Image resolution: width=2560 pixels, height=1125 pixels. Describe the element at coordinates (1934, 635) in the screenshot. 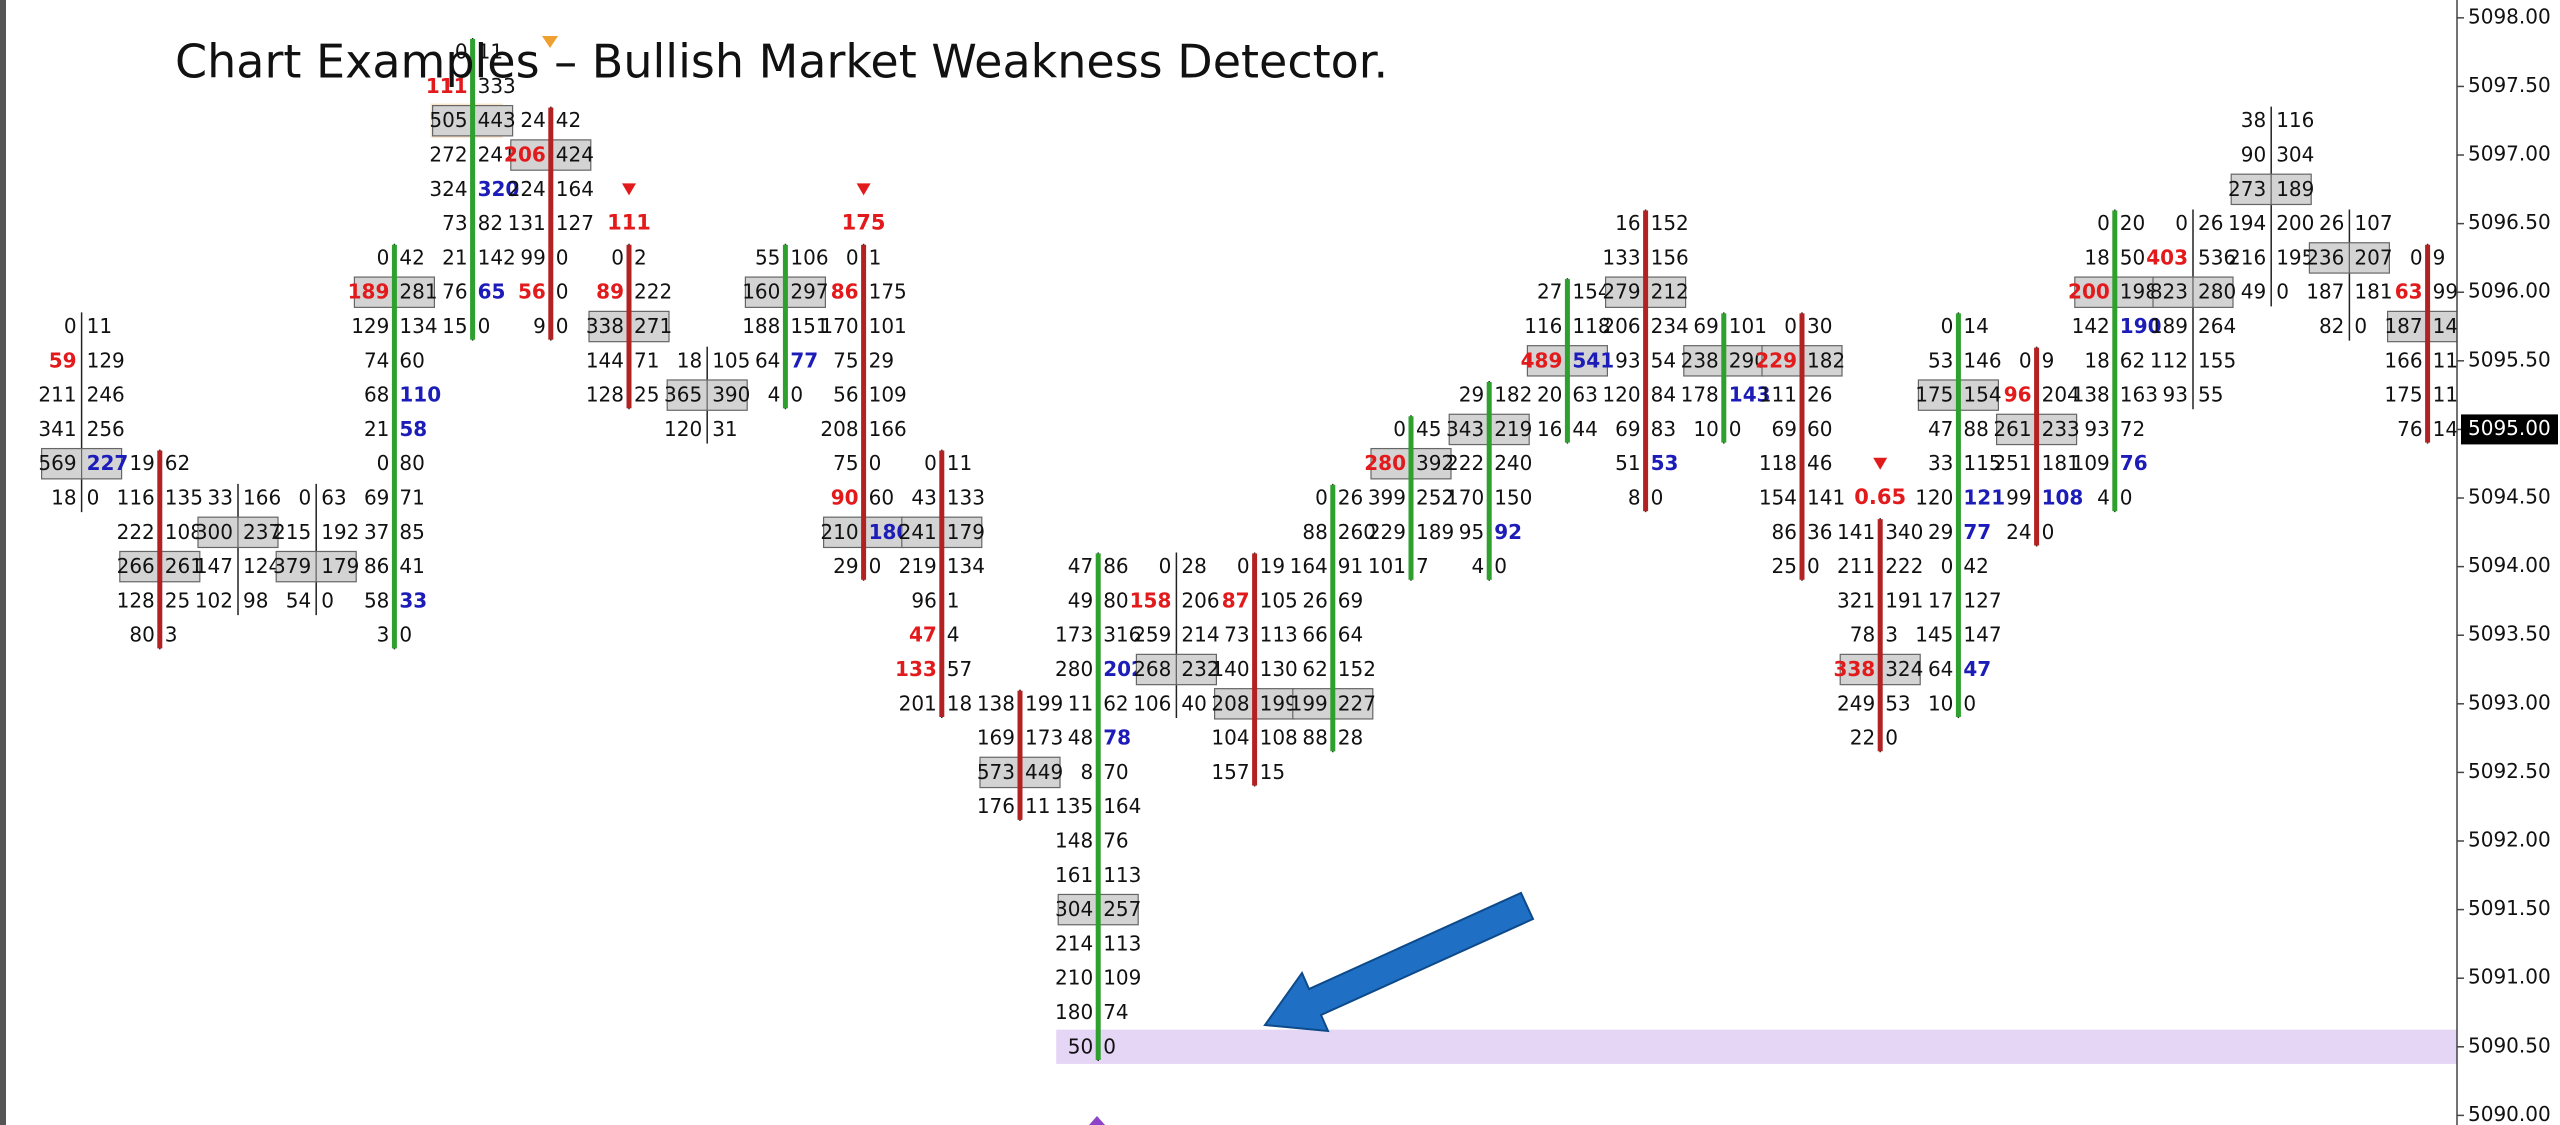

I see `bid-value: 145` at that location.